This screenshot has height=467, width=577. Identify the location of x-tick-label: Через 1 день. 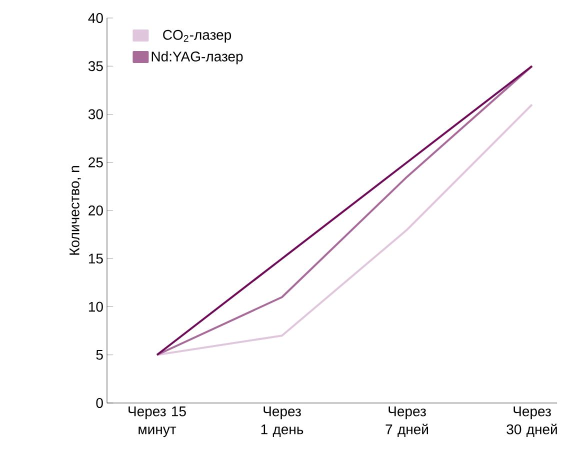
(282, 421).